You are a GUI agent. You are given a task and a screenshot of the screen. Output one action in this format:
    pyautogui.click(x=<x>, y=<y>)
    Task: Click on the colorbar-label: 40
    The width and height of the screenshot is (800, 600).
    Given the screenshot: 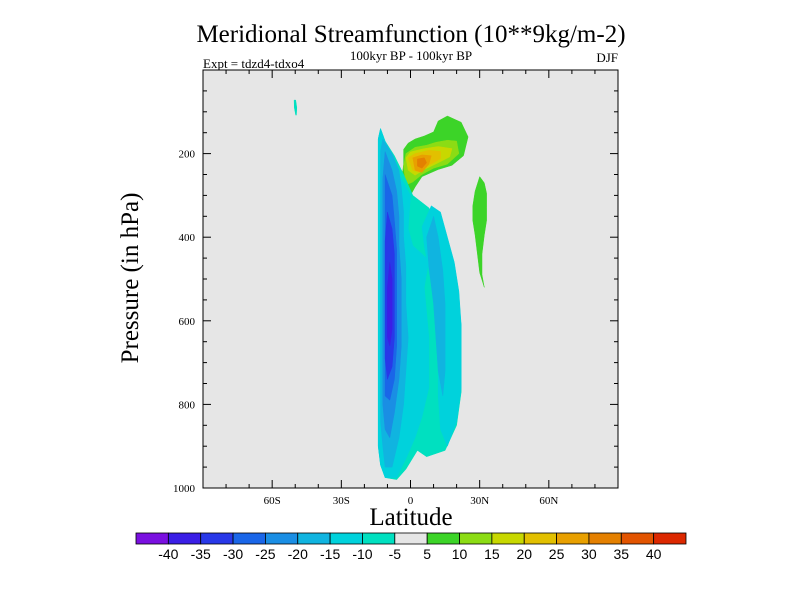 What is the action you would take?
    pyautogui.click(x=654, y=554)
    